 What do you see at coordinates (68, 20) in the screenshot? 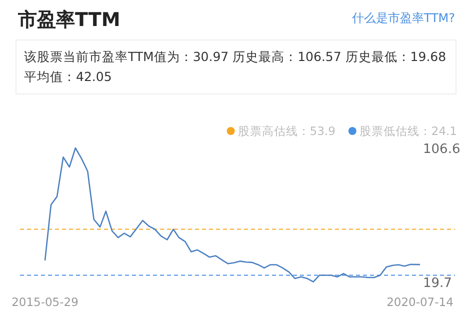
I see `chart-title: 市盈率TTM` at bounding box center [68, 20].